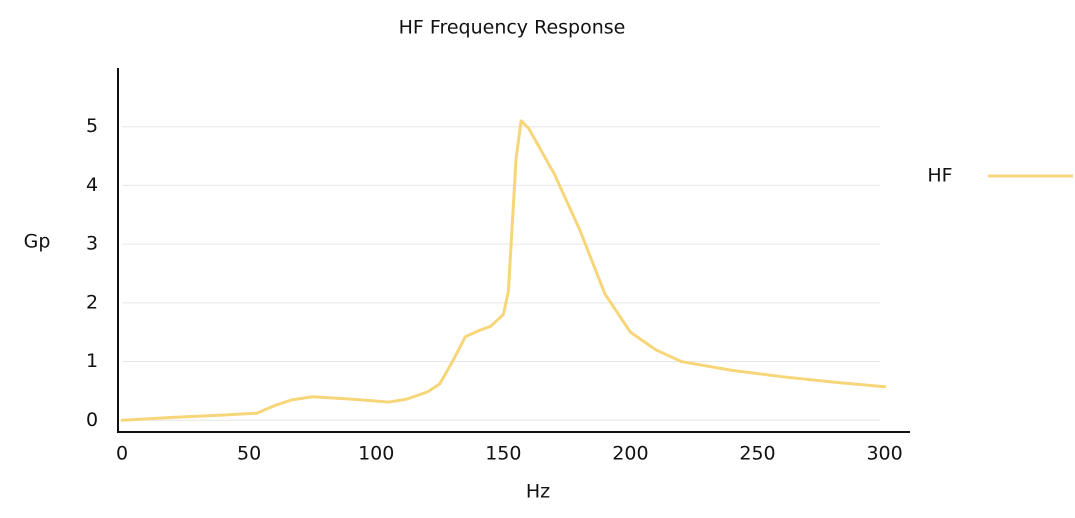  Describe the element at coordinates (92, 244) in the screenshot. I see `y-tick-label: 3` at that location.